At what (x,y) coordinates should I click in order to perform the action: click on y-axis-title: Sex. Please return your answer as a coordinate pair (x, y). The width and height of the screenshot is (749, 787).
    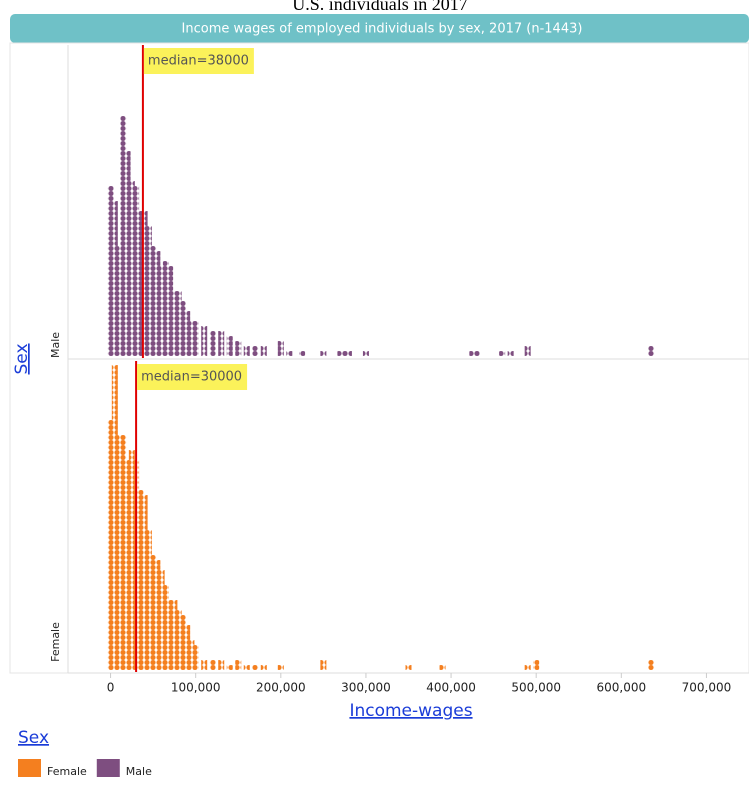
    Looking at the image, I should click on (22, 358).